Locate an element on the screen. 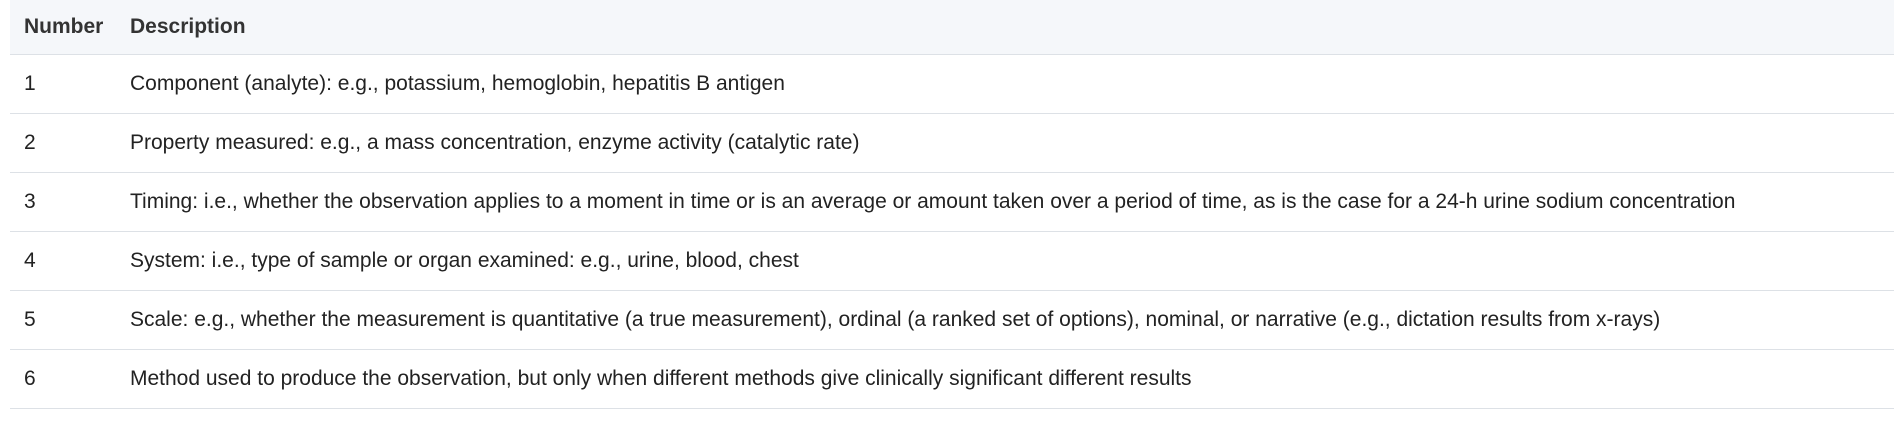  table-header: Number Description is located at coordinates (952, 27).